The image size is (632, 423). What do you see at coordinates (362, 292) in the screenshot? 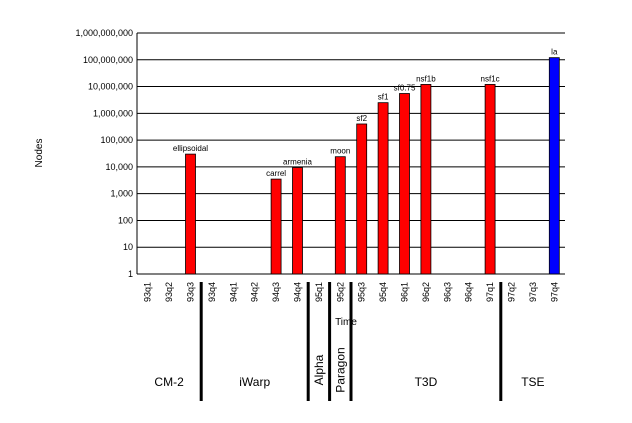
I see `x-tick-label: 95q3` at bounding box center [362, 292].